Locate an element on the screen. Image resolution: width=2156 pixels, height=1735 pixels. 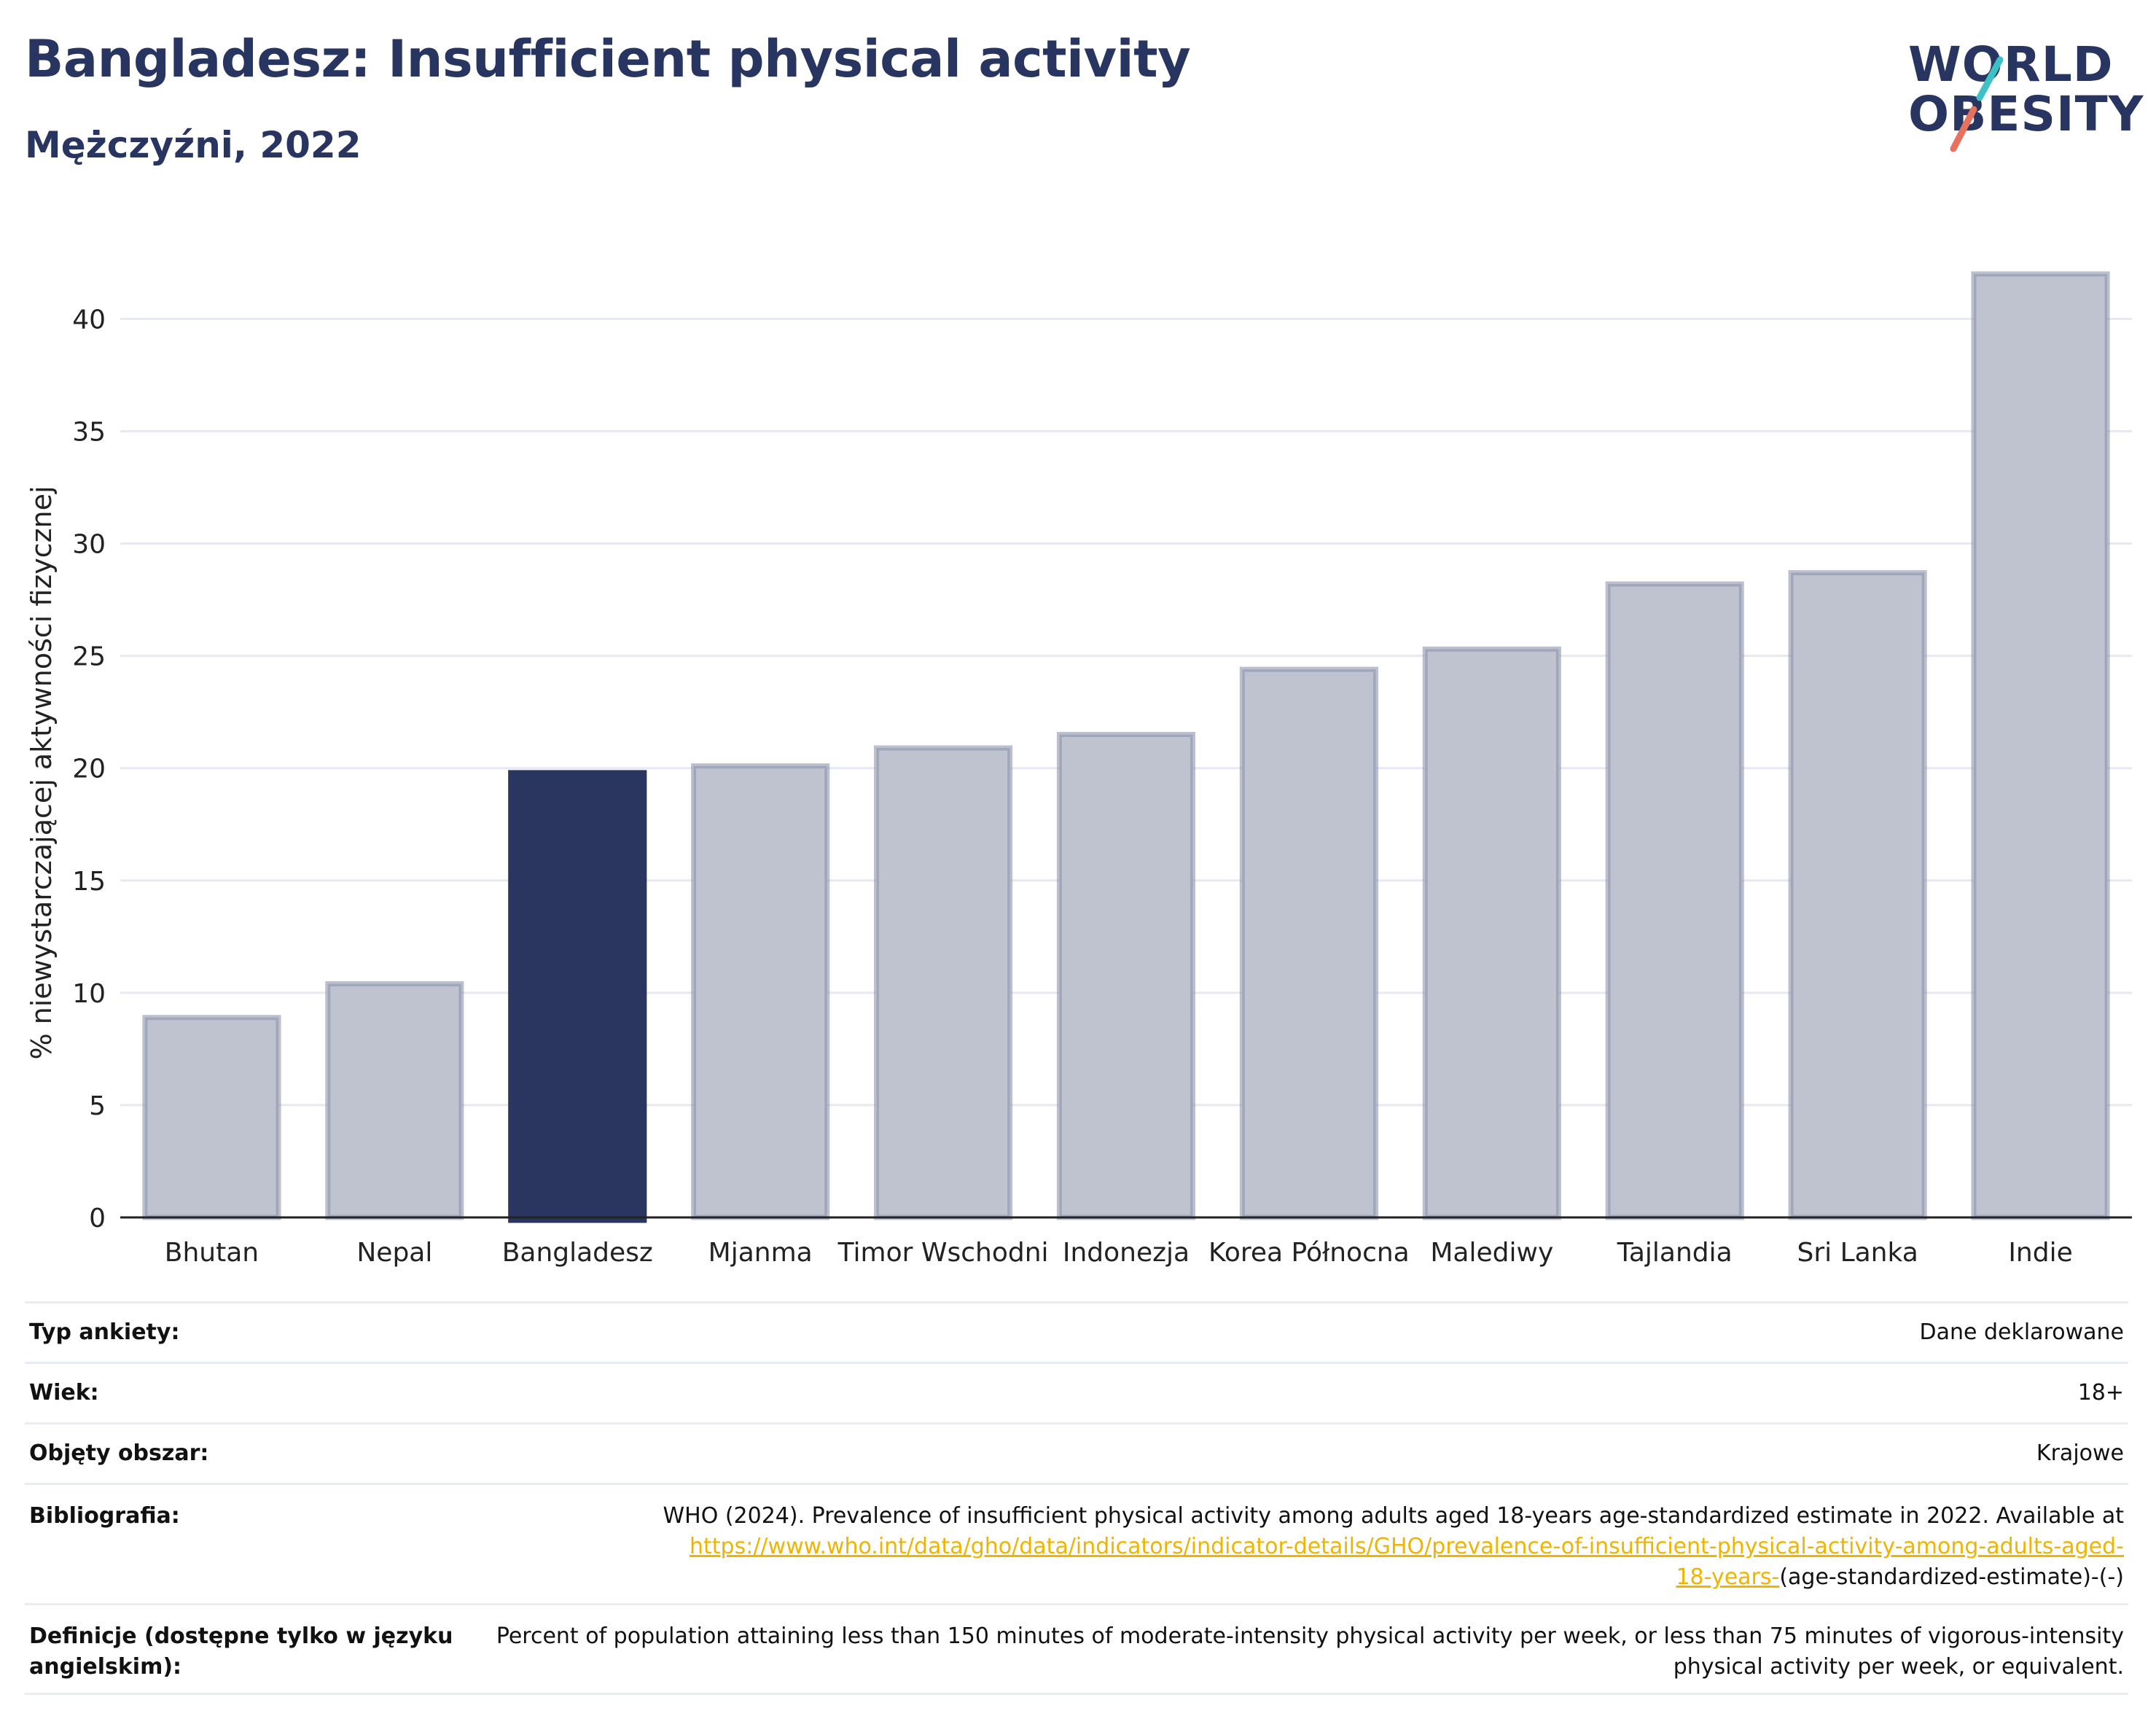
bar-sri-lanka is located at coordinates (1858, 895).